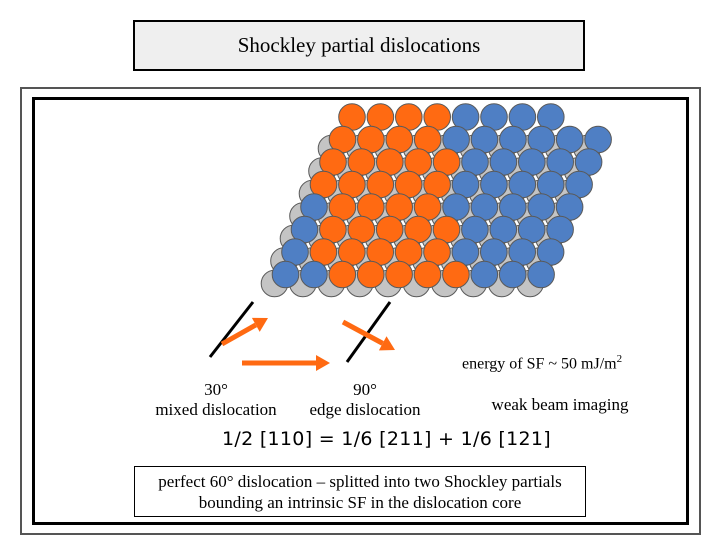 The height and width of the screenshot is (540, 720). What do you see at coordinates (560, 404) in the screenshot?
I see `weak-beam-label: weak beam imaging` at bounding box center [560, 404].